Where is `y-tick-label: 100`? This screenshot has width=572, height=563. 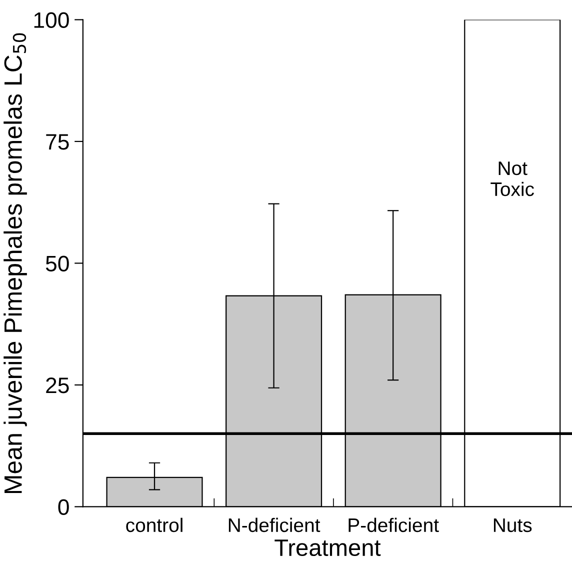
y-tick-label: 100 is located at coordinates (51, 20).